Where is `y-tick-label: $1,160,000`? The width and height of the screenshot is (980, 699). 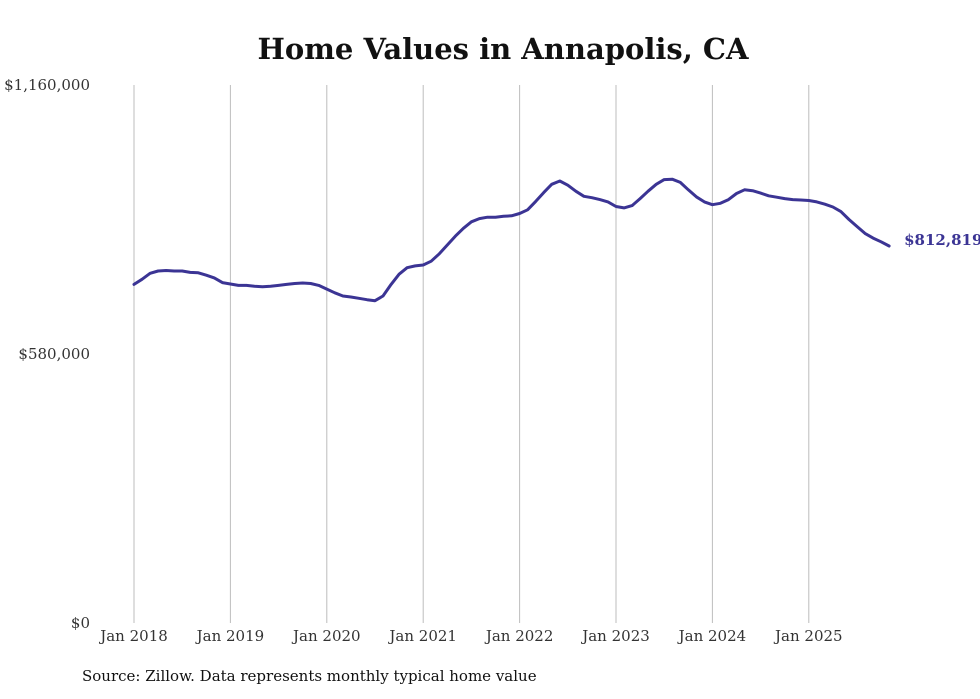
y-tick-label: $1,160,000 is located at coordinates (47, 85).